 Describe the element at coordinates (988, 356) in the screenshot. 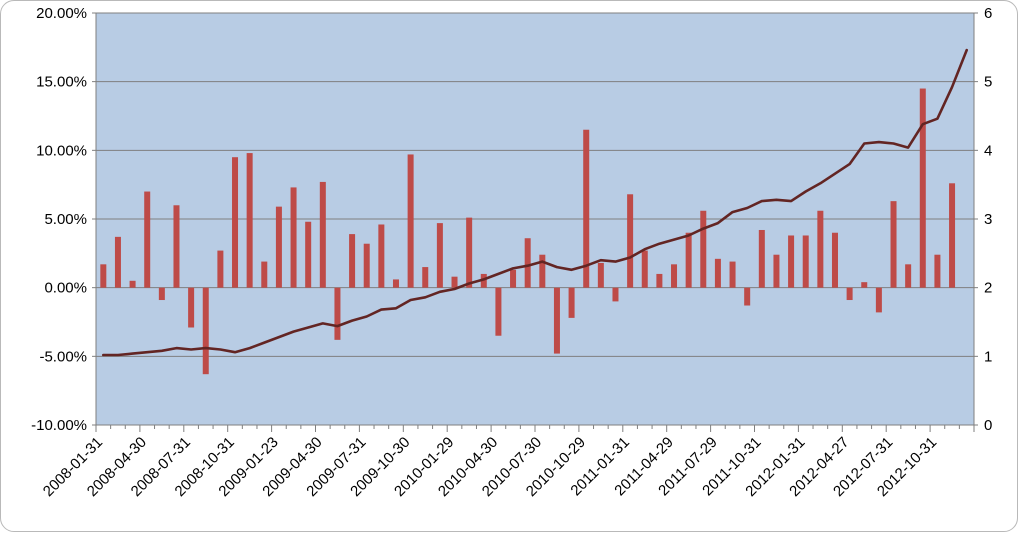

I see `right-axis-label: 1` at that location.